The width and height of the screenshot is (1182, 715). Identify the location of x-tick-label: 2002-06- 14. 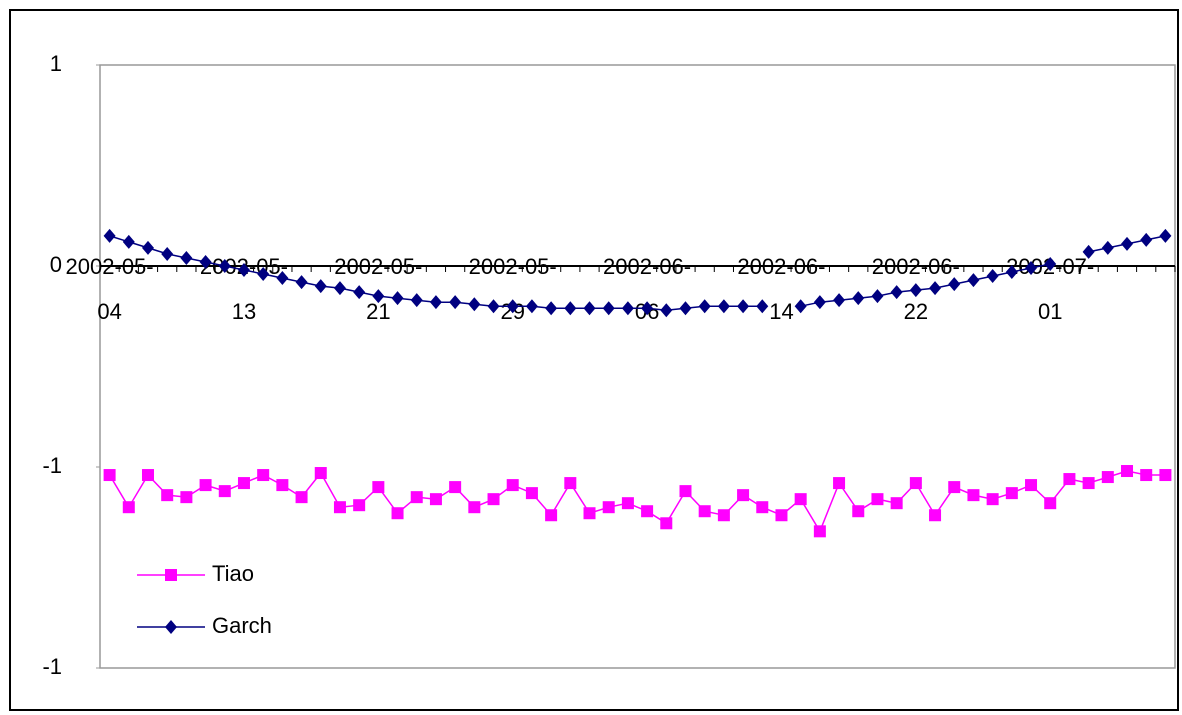
(781, 289).